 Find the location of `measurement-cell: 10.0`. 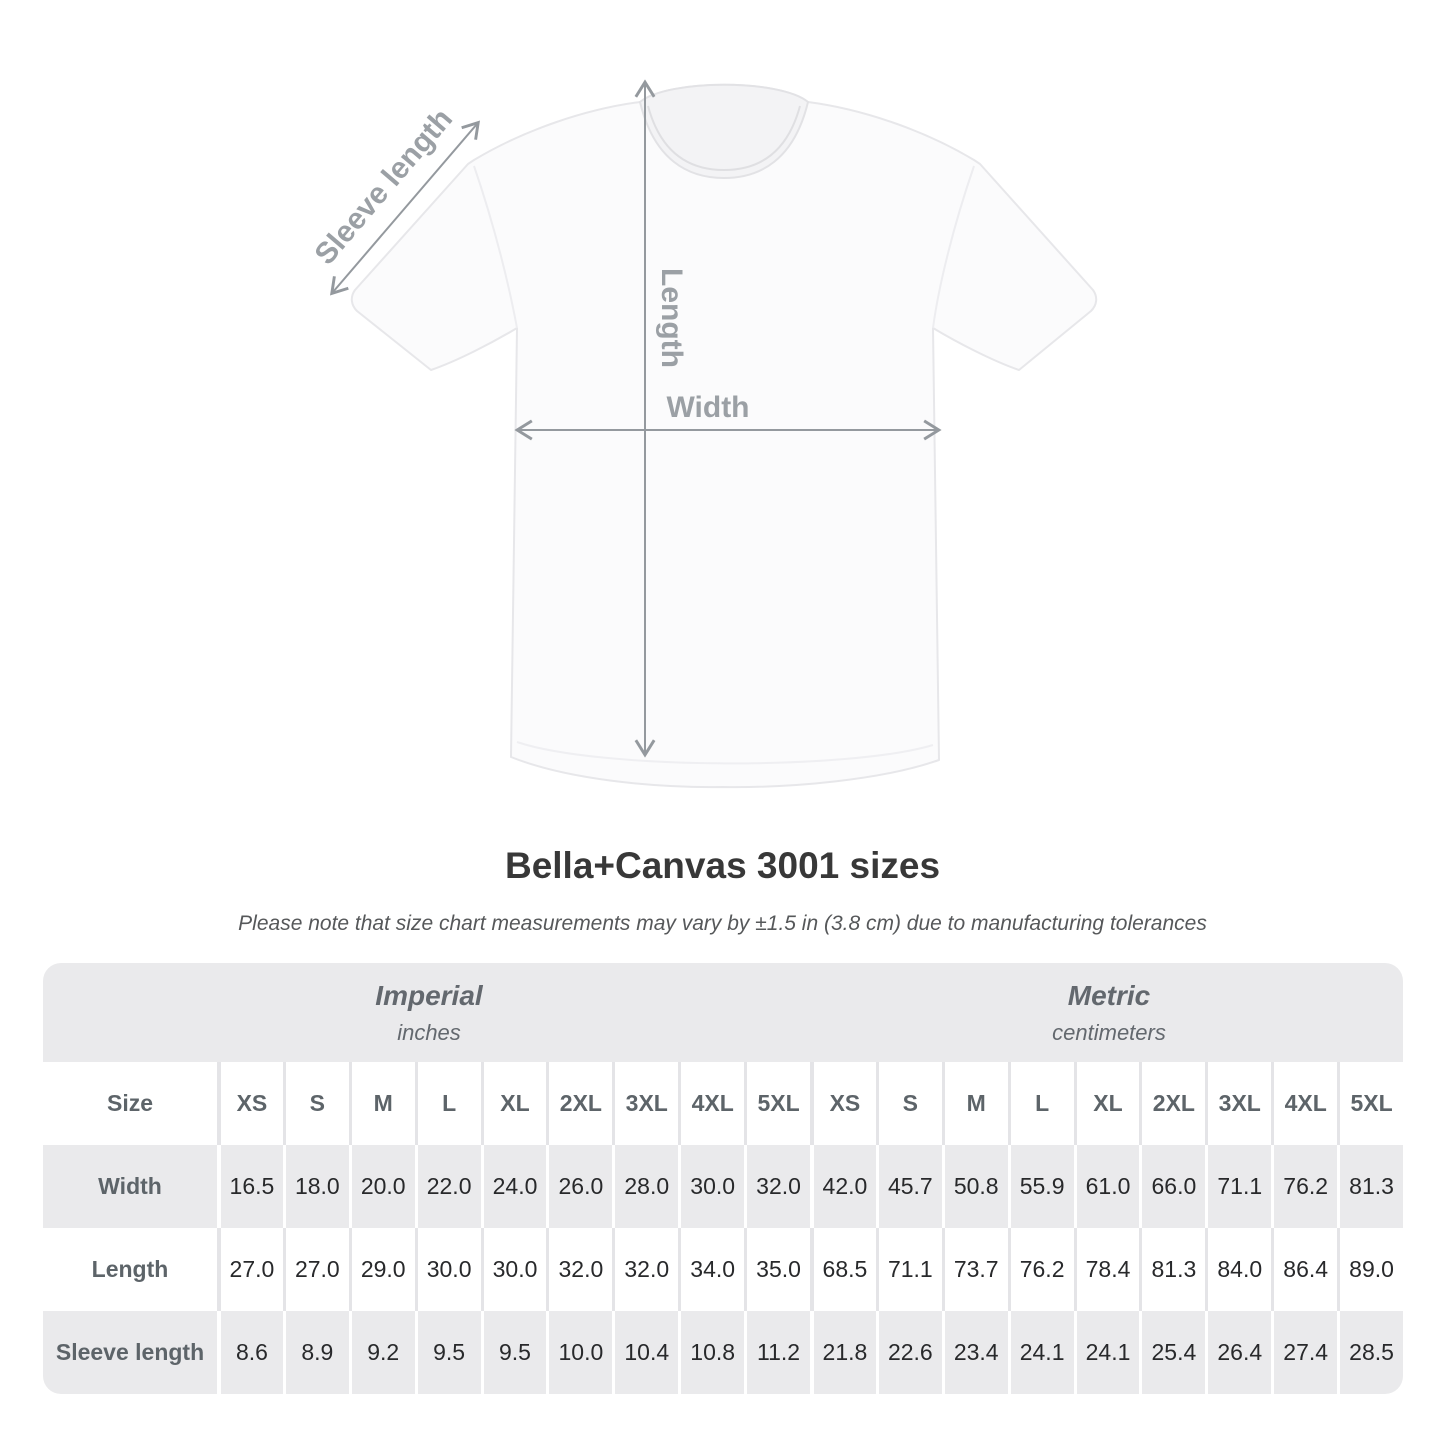

measurement-cell: 10.0 is located at coordinates (579, 1352).